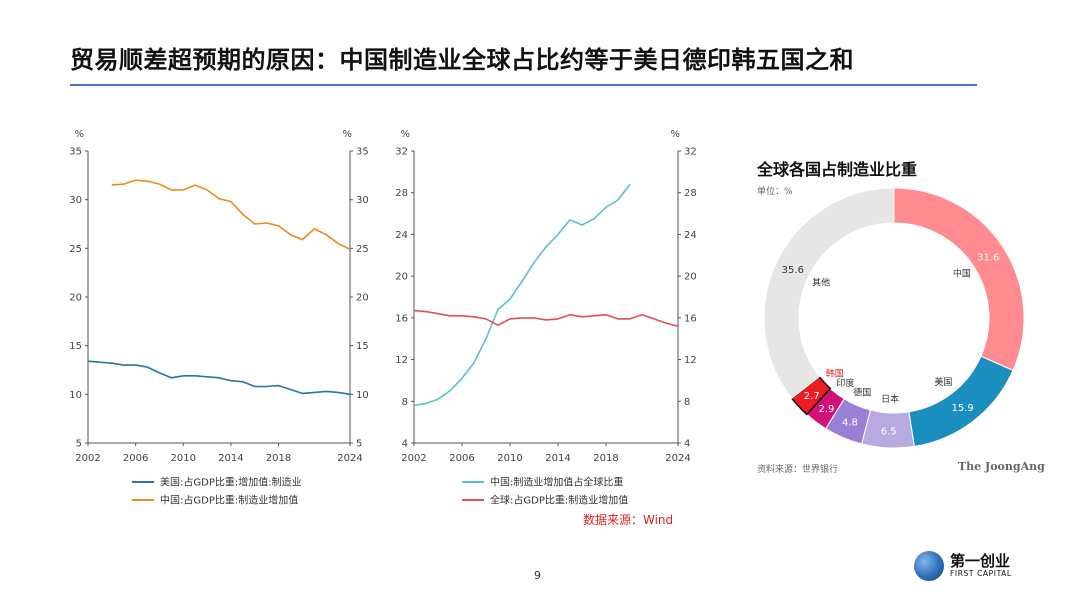  Describe the element at coordinates (821, 283) in the screenshot. I see `donut-category-label: 其他` at that location.